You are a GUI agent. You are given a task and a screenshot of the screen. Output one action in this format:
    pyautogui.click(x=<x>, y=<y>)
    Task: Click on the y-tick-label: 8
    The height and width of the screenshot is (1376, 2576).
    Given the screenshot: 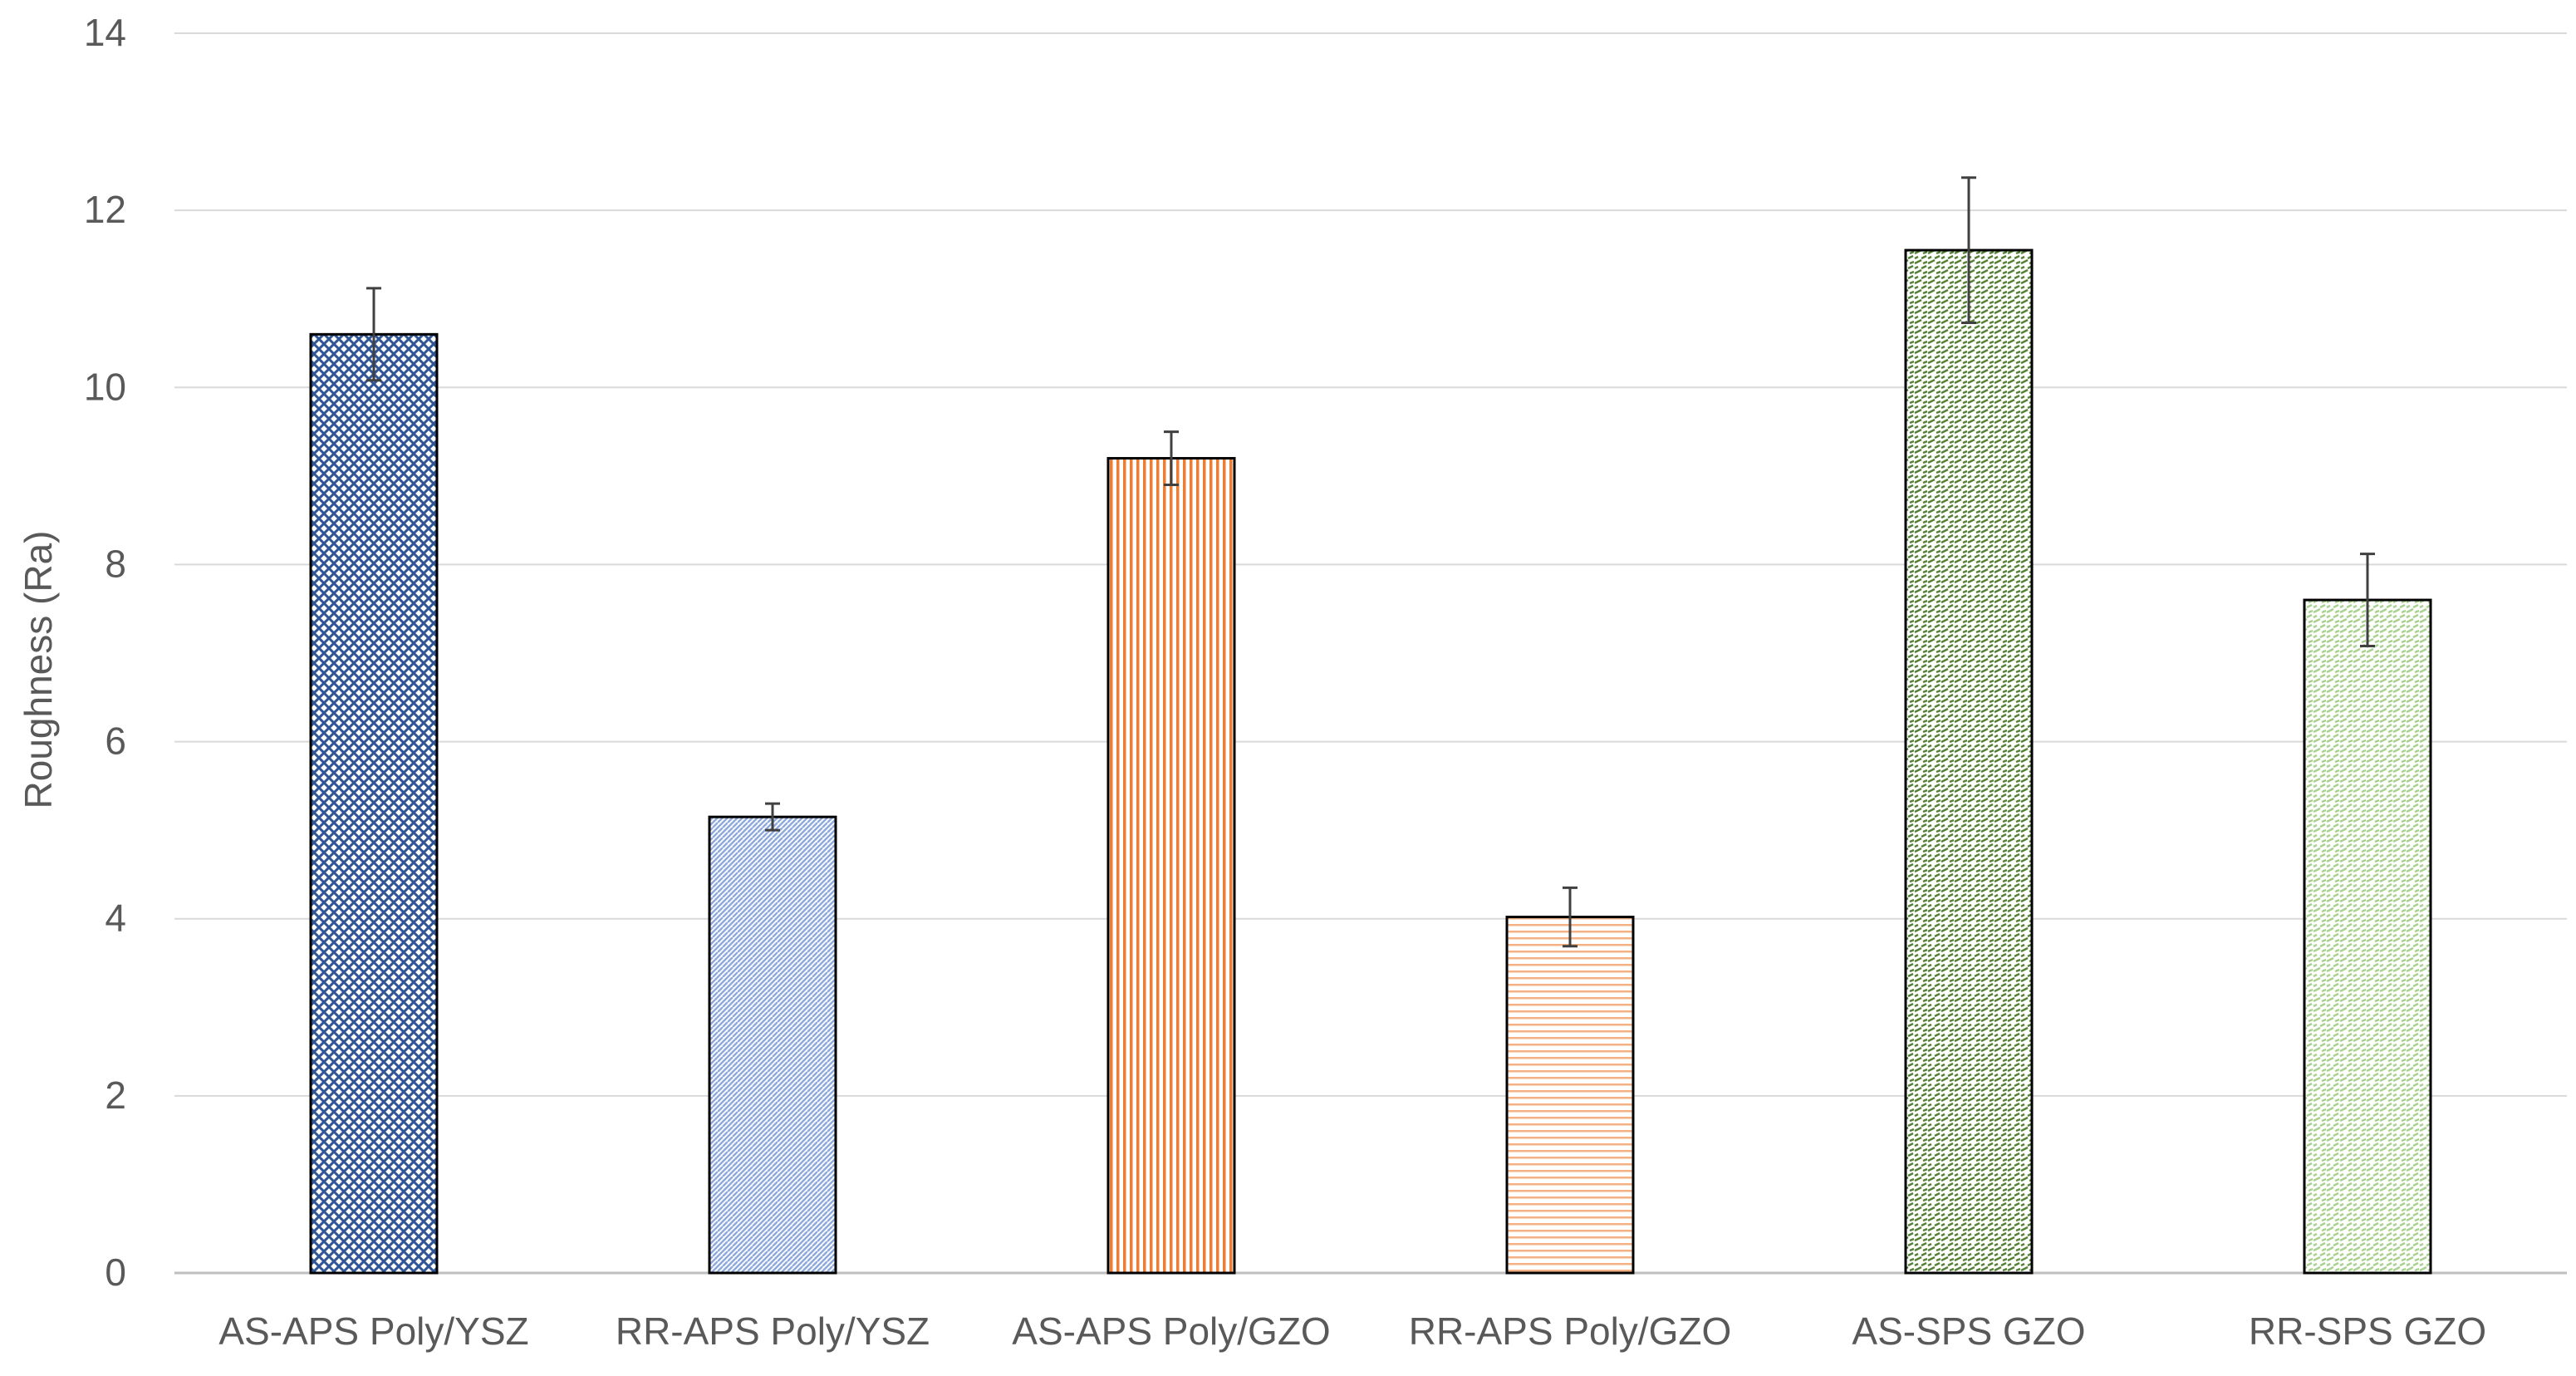 What is the action you would take?
    pyautogui.click(x=115, y=563)
    